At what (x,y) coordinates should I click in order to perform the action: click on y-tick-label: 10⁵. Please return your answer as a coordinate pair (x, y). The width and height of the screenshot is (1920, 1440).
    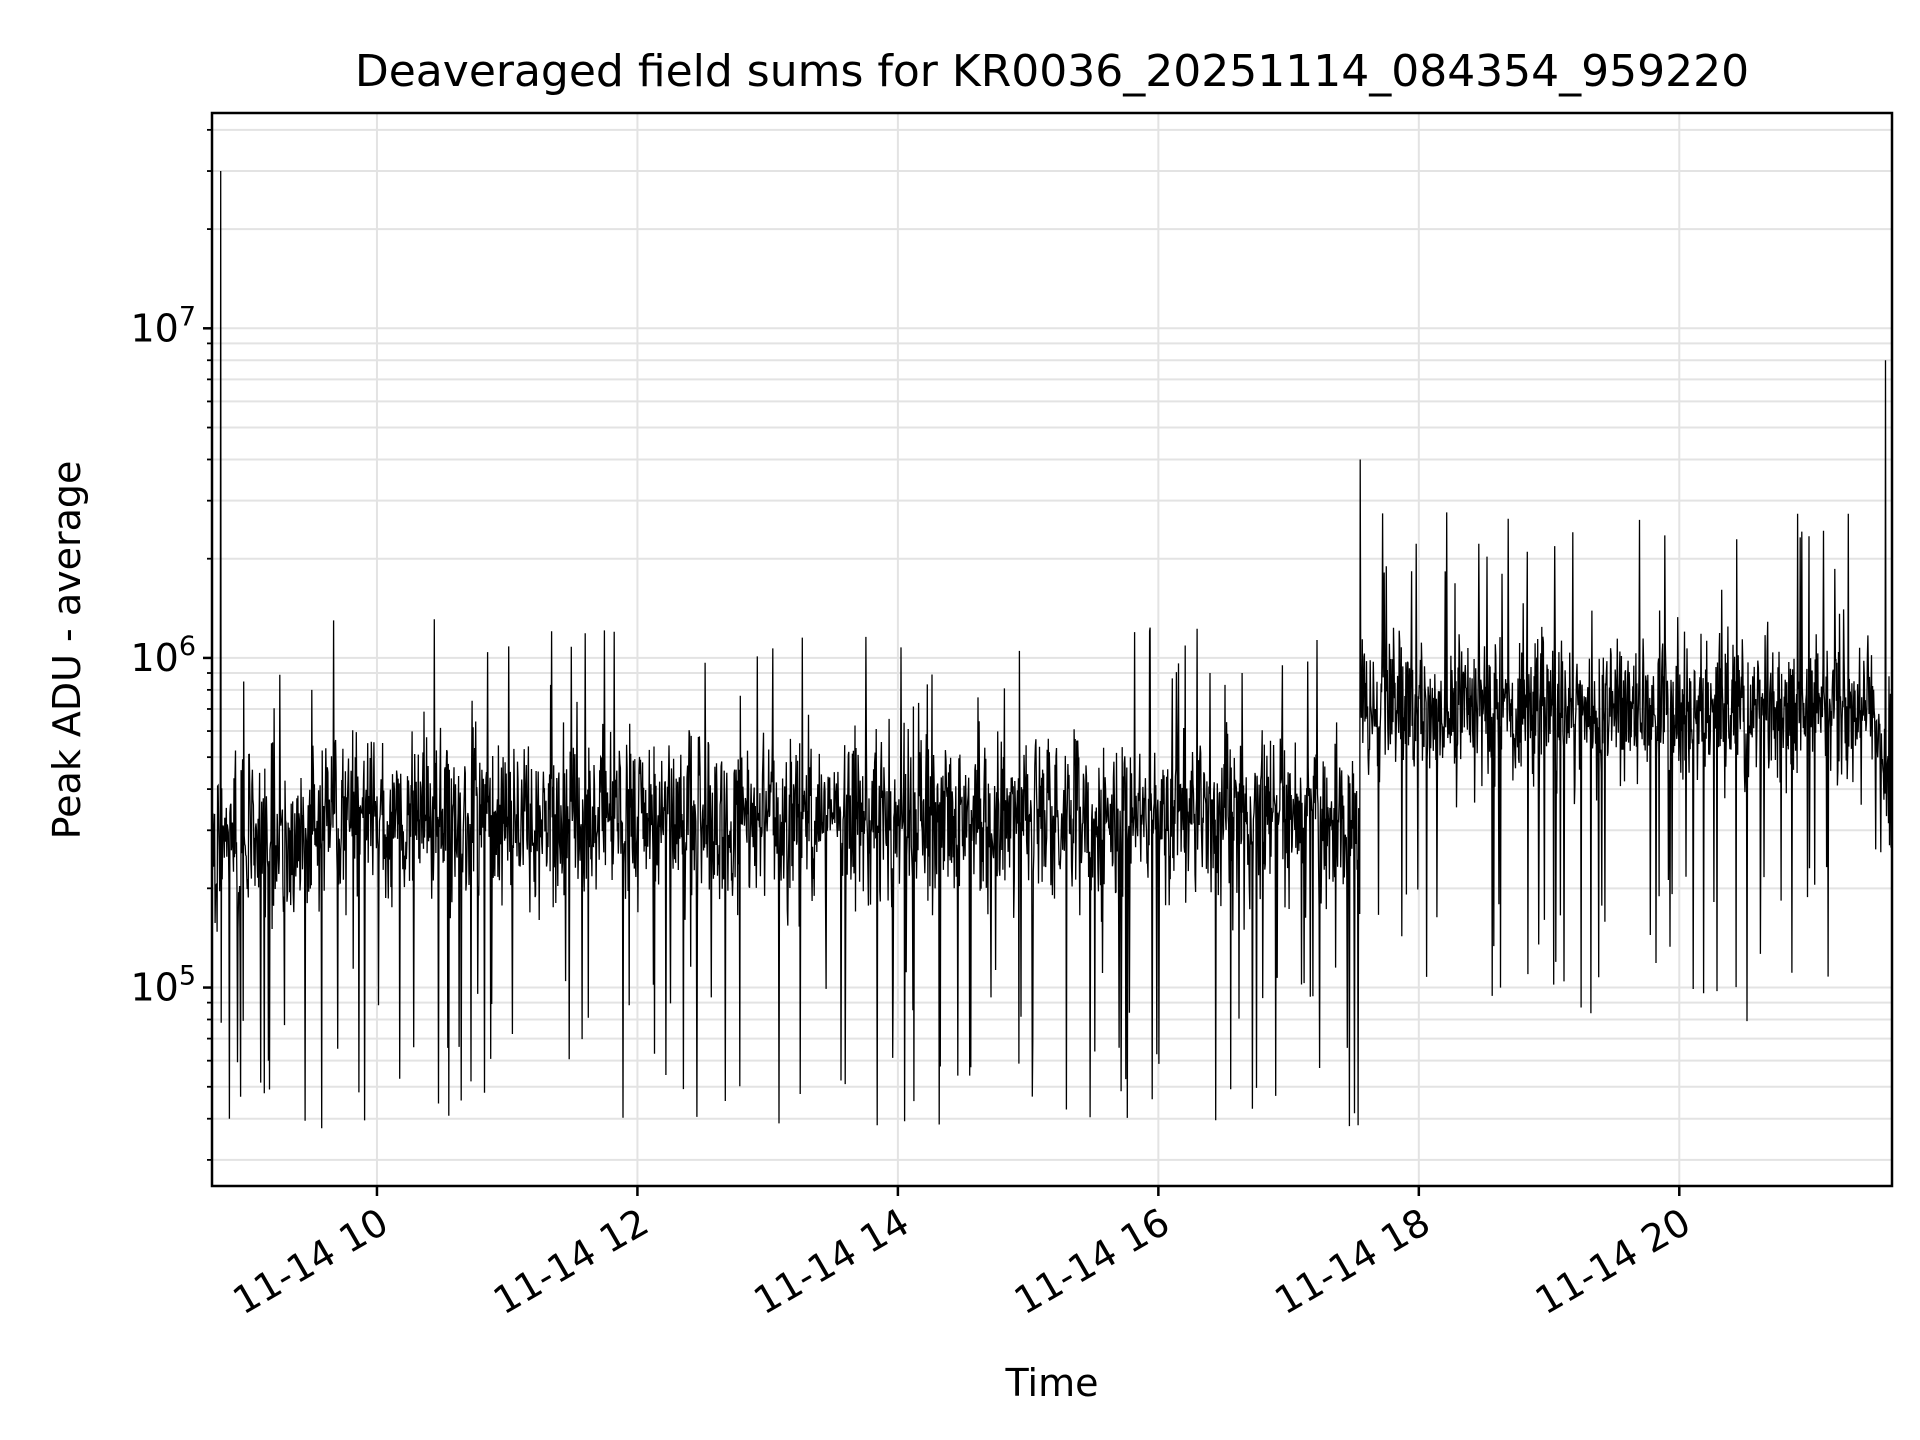
    Looking at the image, I should click on (163, 985).